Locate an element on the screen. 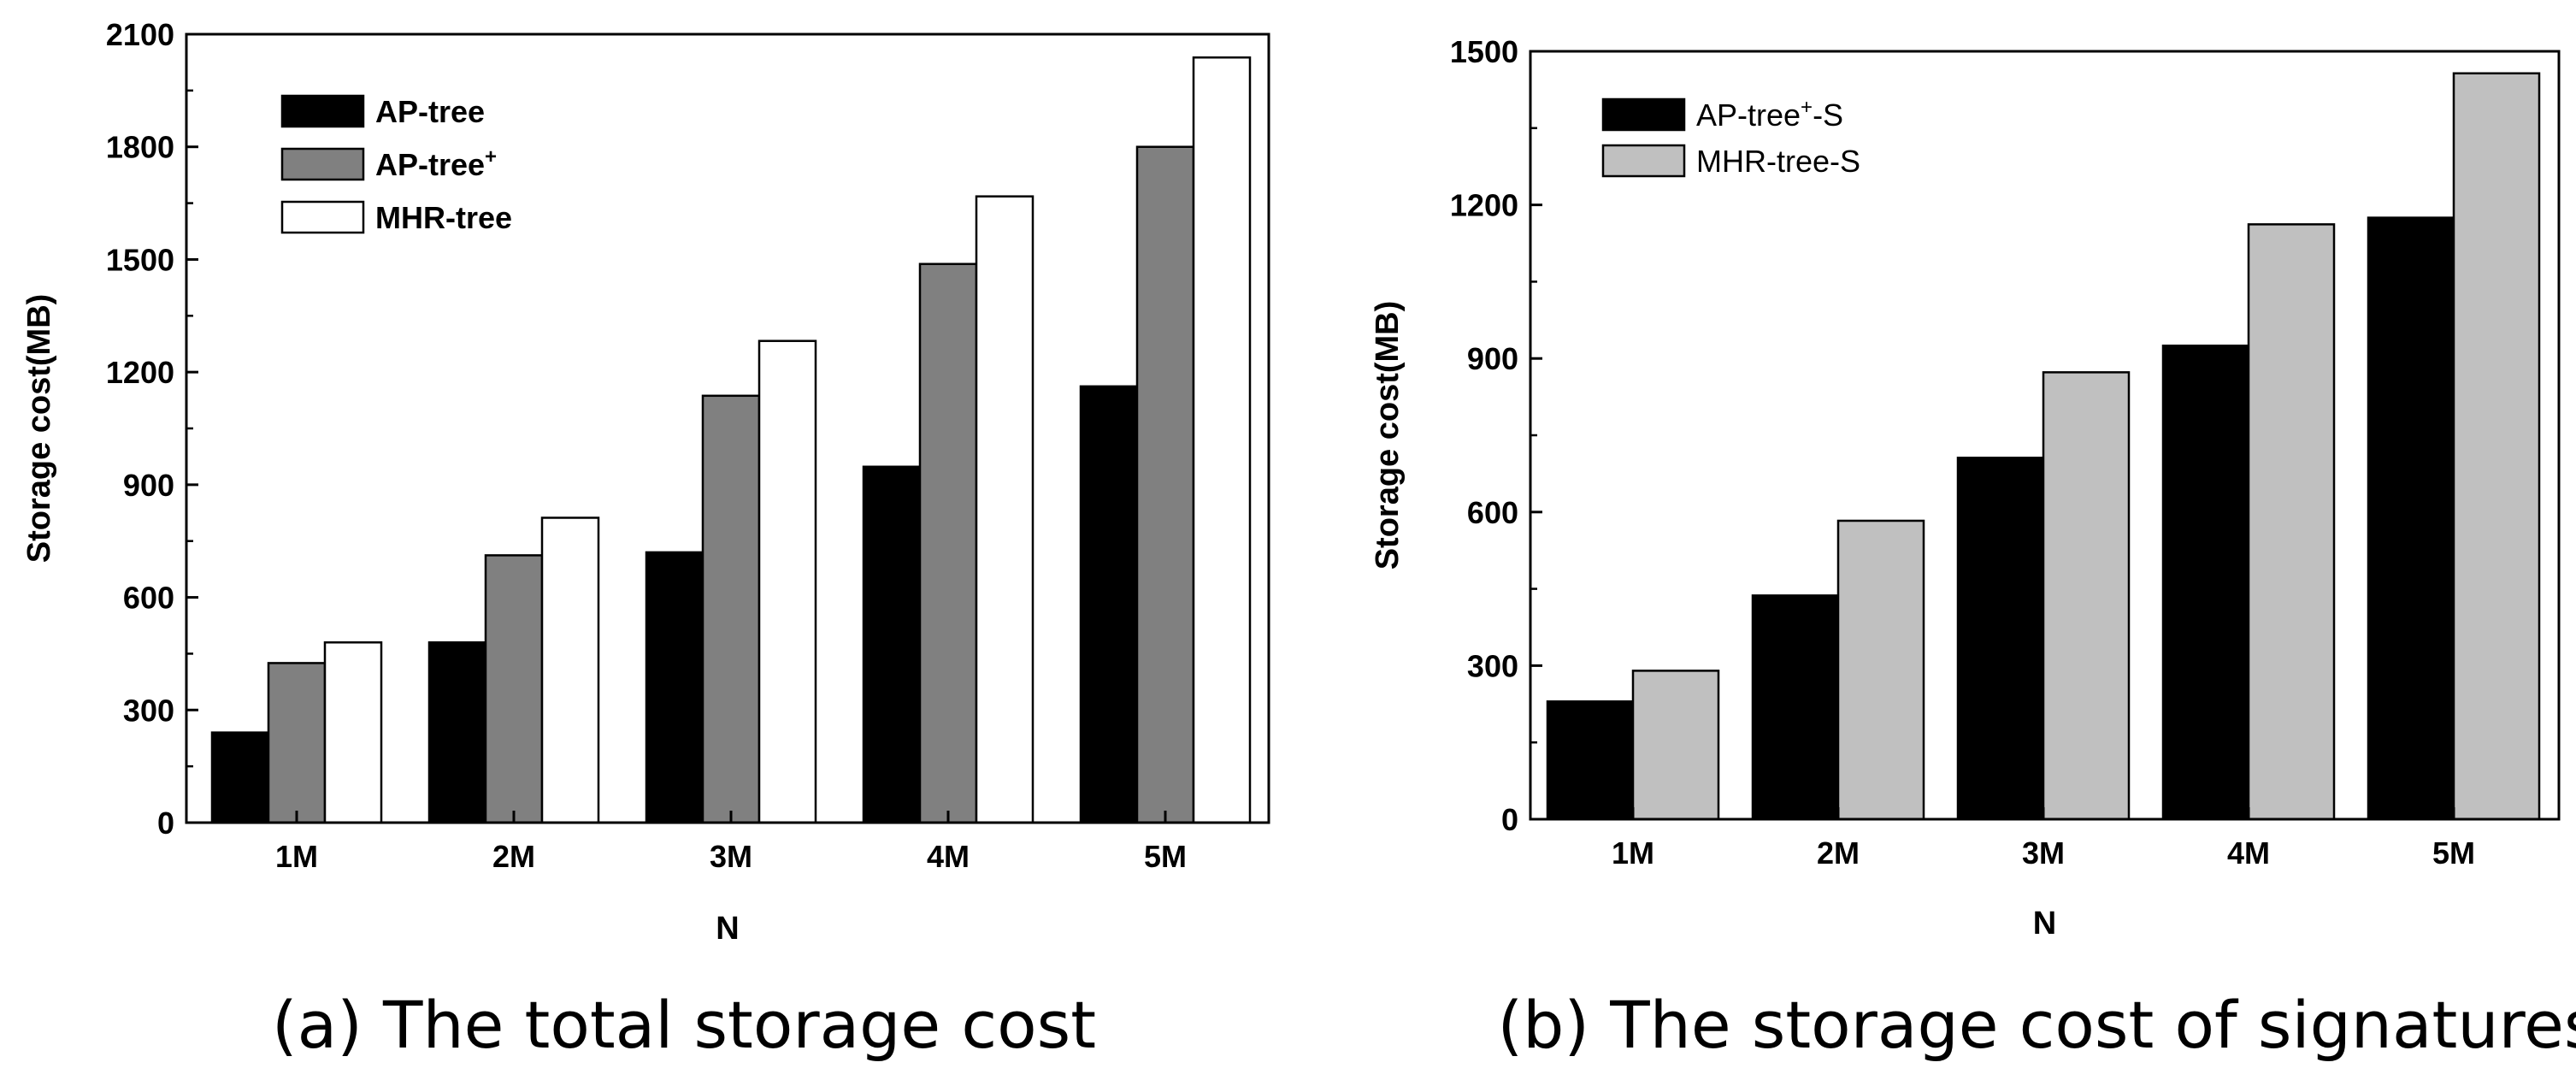 Image resolution: width=2576 pixels, height=1086 pixels. bar-b-3M-s1 is located at coordinates (2086, 596).